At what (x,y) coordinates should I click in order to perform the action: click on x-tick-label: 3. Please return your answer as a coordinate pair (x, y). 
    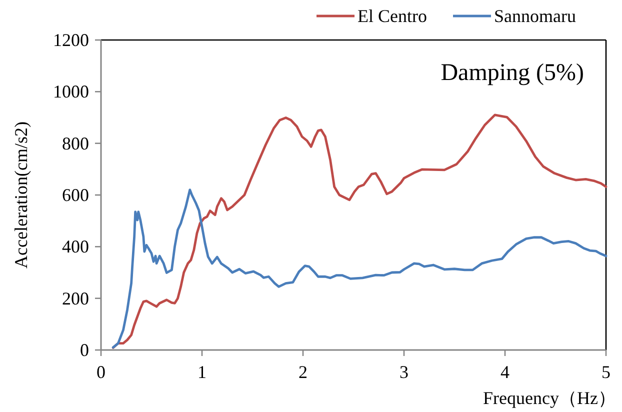
    Looking at the image, I should click on (404, 372).